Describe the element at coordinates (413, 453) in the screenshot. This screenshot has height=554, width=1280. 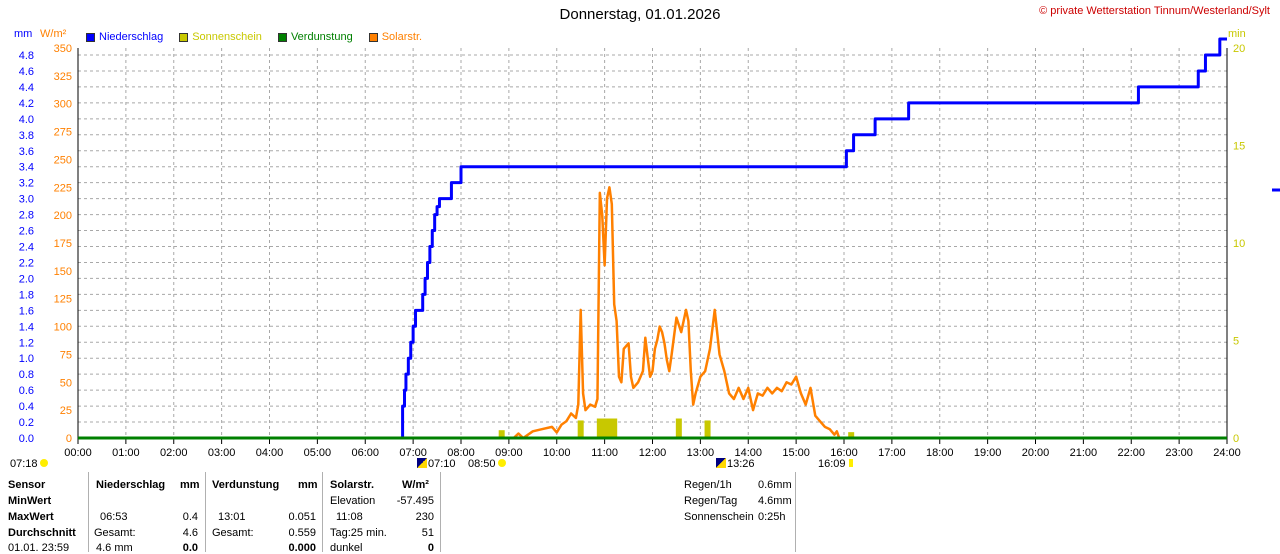
I see `x-tick-label: 07:00` at that location.